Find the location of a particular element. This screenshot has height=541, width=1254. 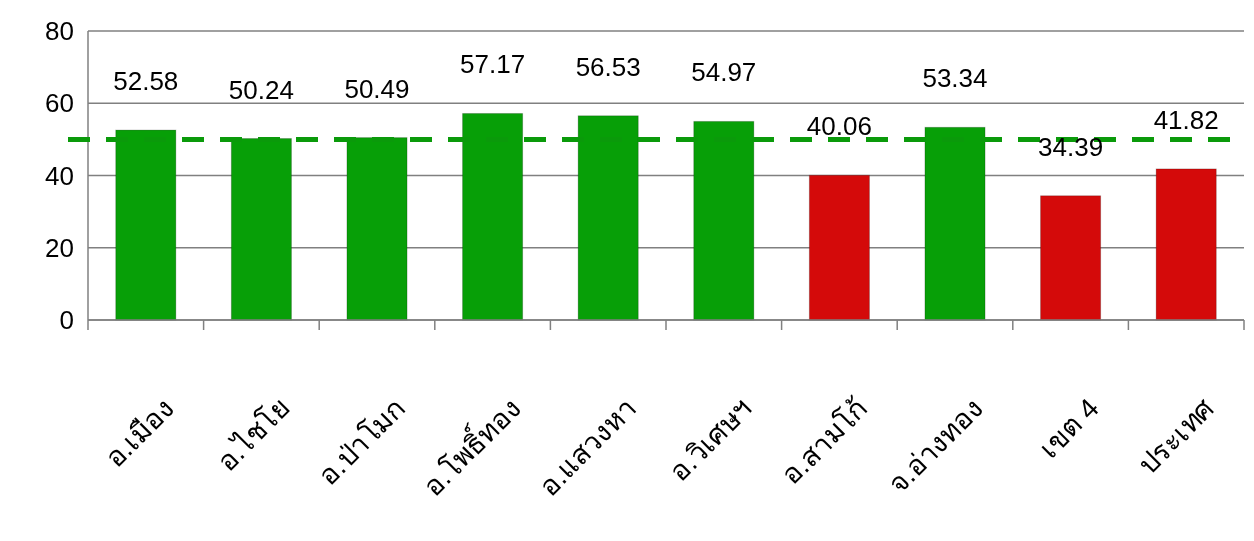

data-label: 57.17 is located at coordinates (493, 64).